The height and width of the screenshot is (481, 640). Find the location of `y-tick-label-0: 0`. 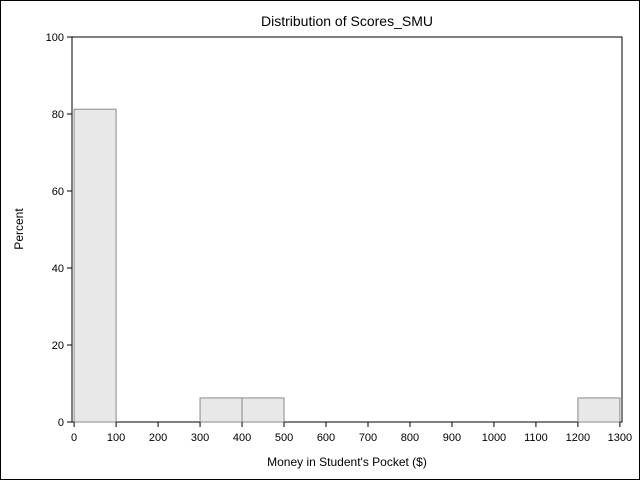

y-tick-label-0: 0 is located at coordinates (61, 423).